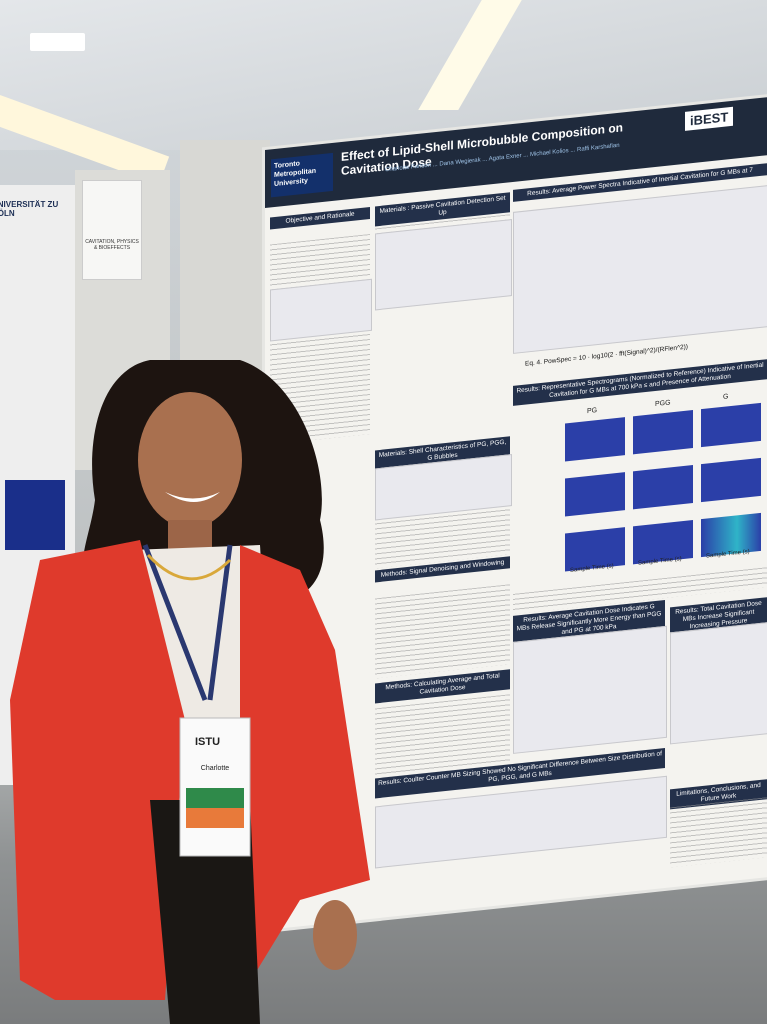 This screenshot has height=1024, width=767. I want to click on smile, so click(192, 497).